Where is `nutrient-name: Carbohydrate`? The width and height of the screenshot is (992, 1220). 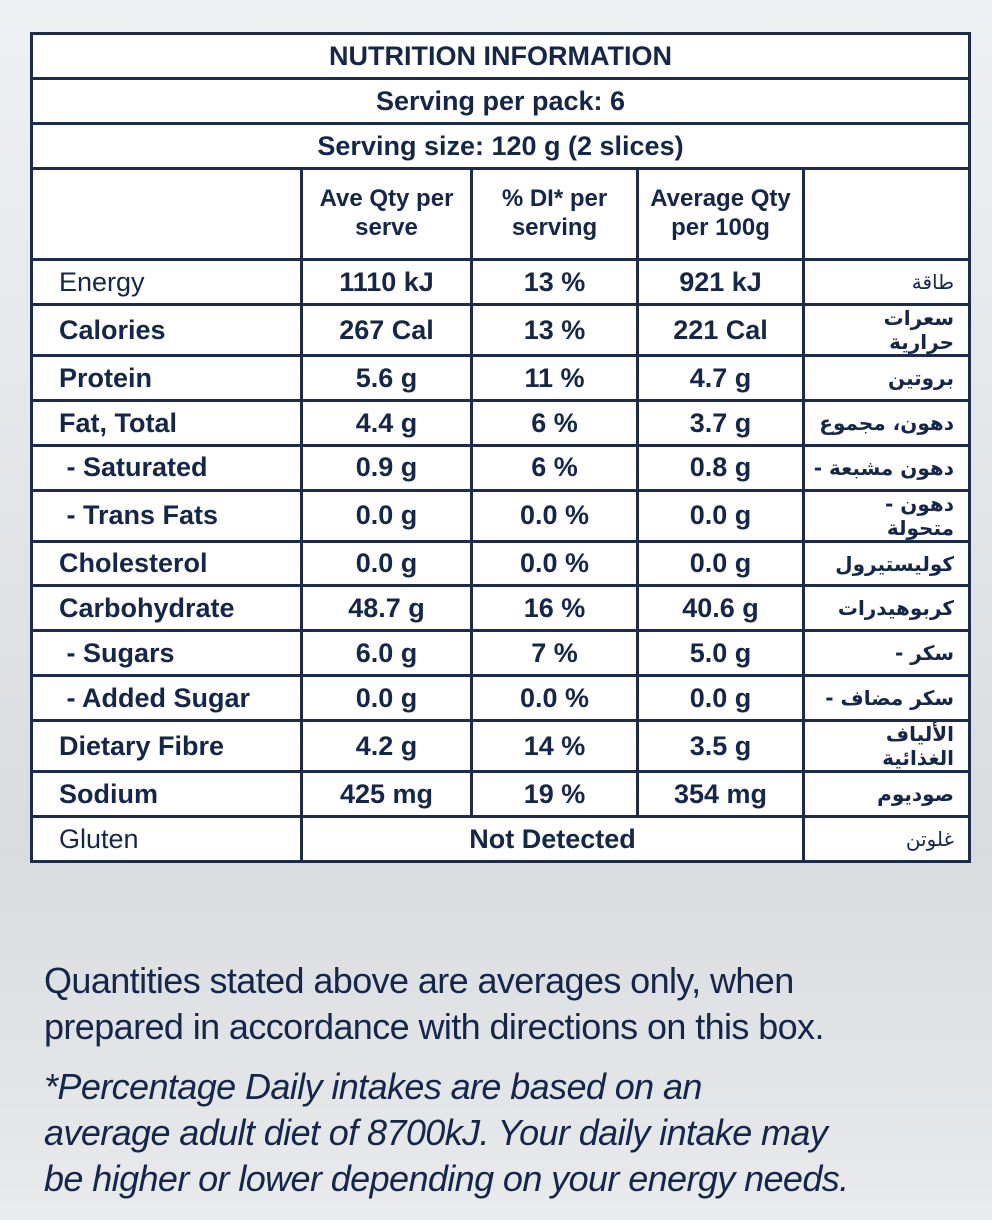
nutrient-name: Carbohydrate is located at coordinates (166, 608).